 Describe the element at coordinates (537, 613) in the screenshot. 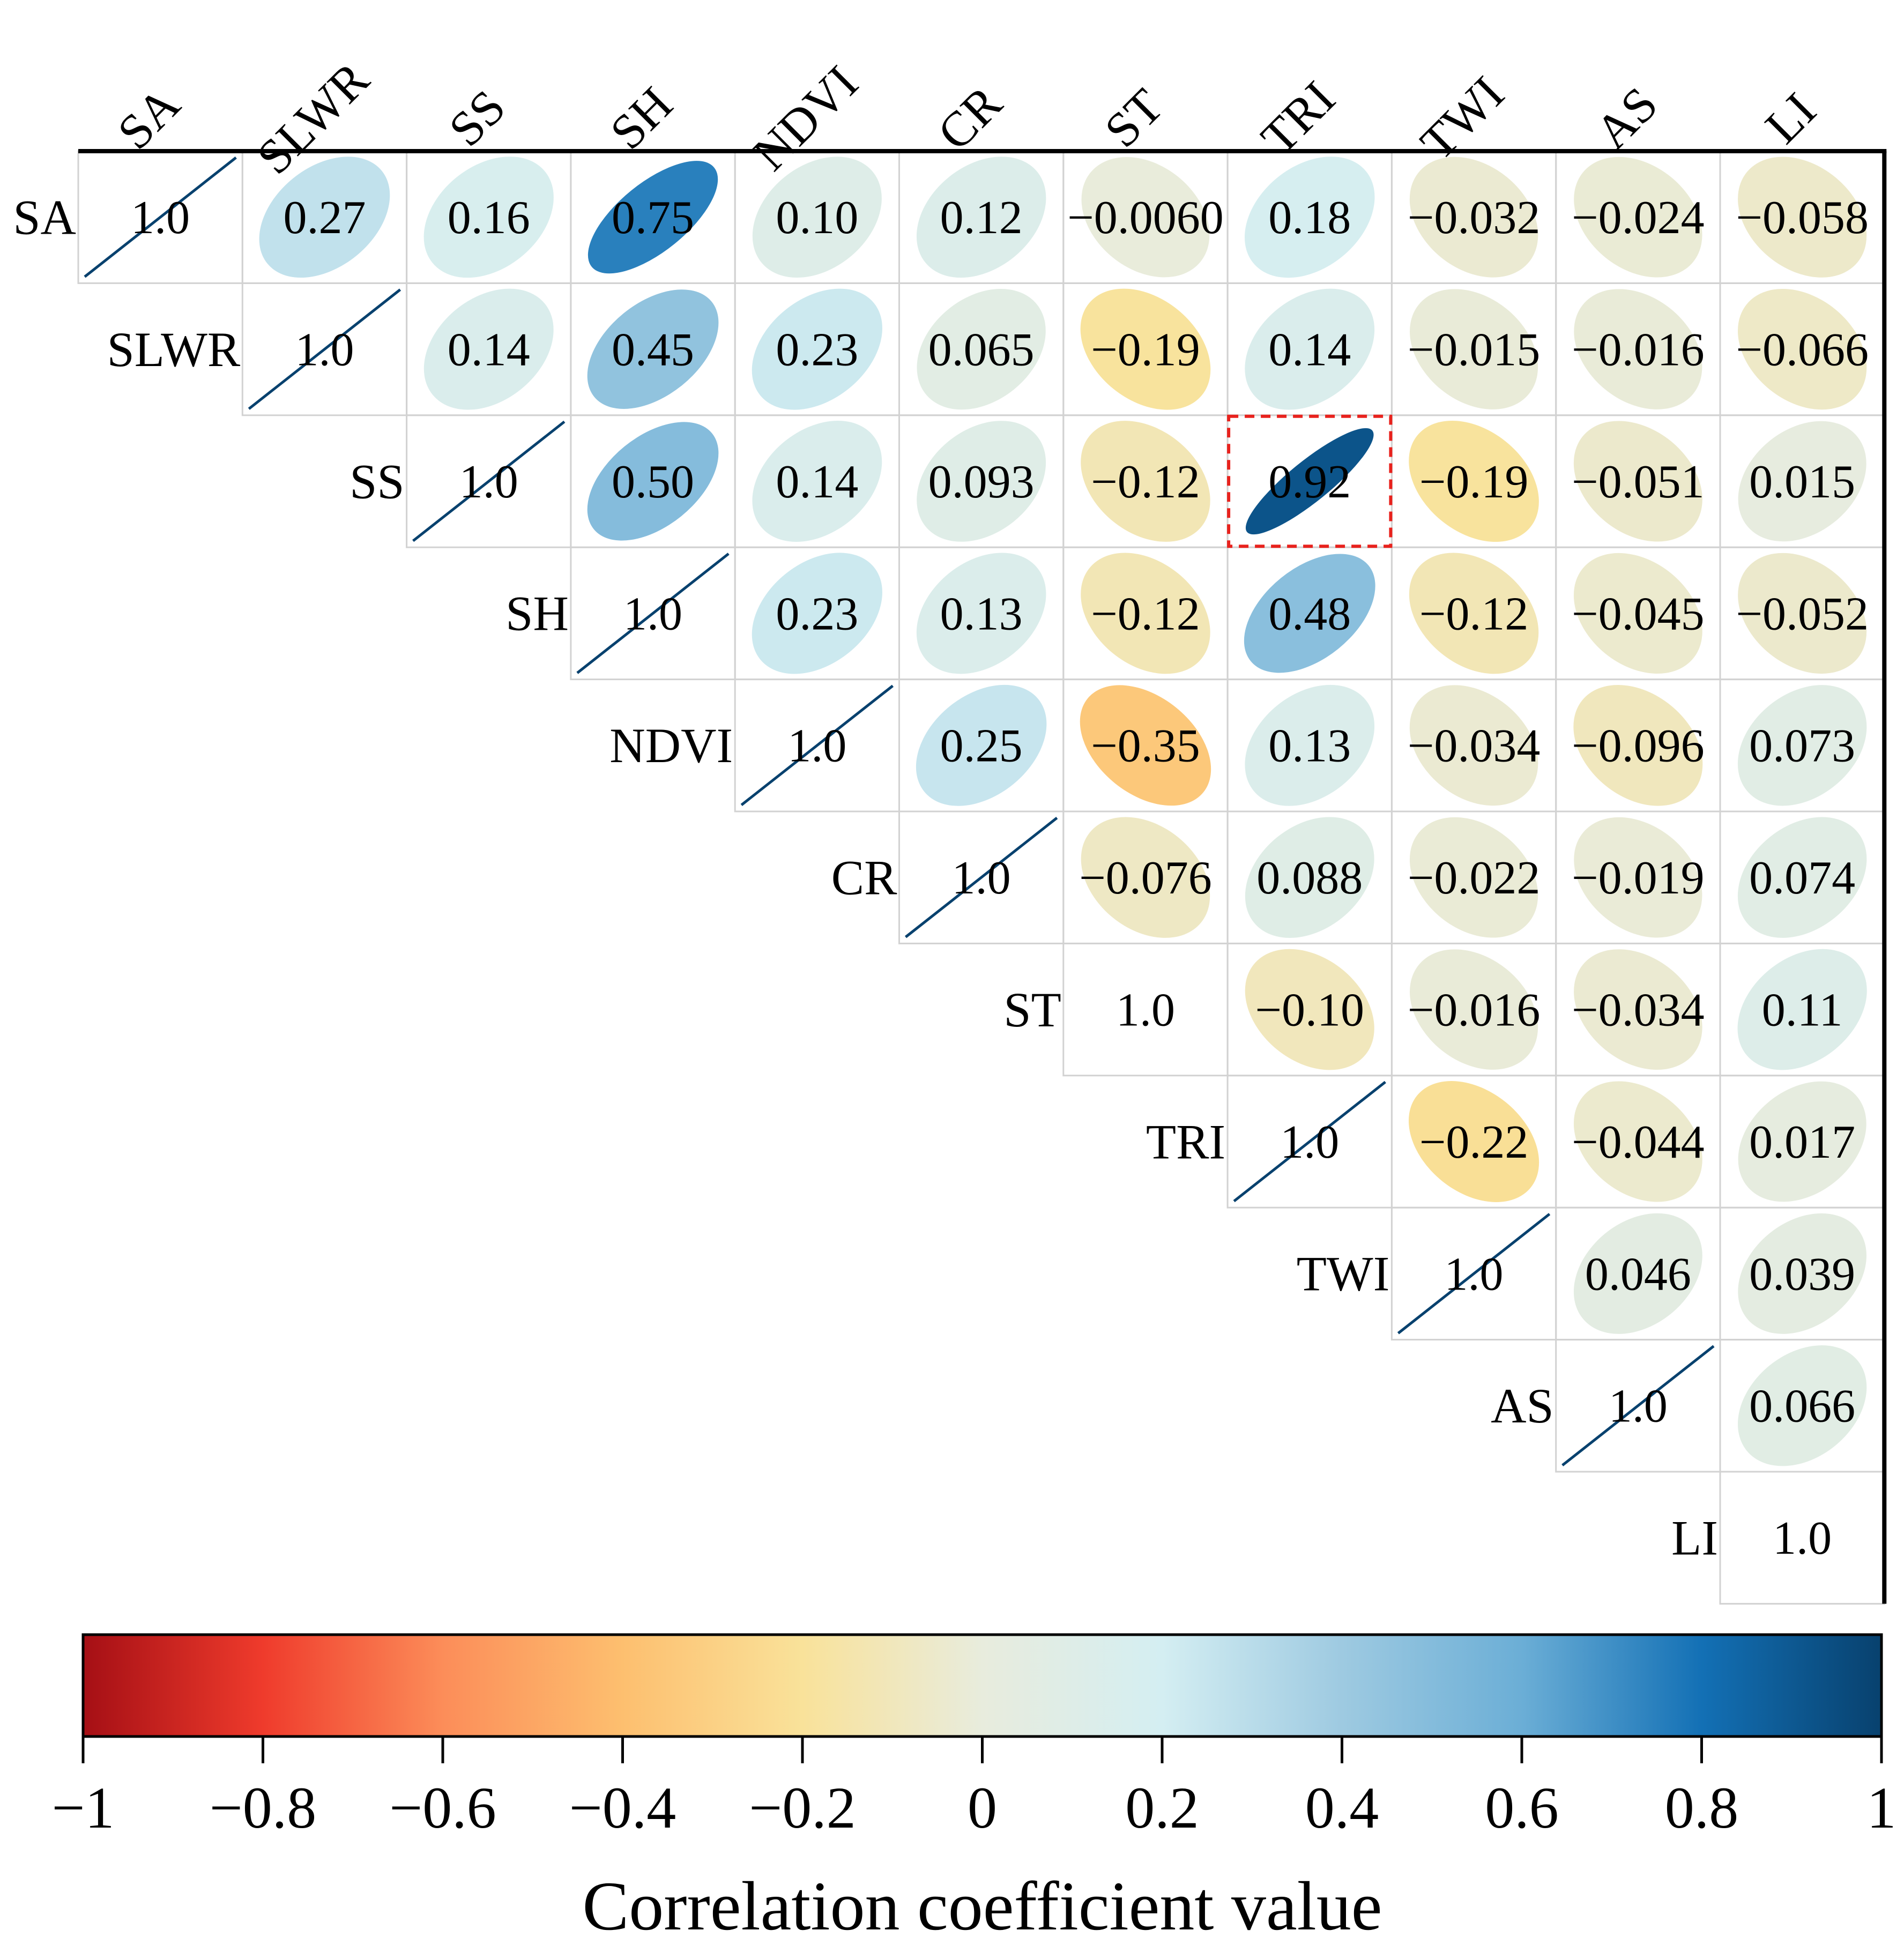

I see `row-label: SH` at that location.